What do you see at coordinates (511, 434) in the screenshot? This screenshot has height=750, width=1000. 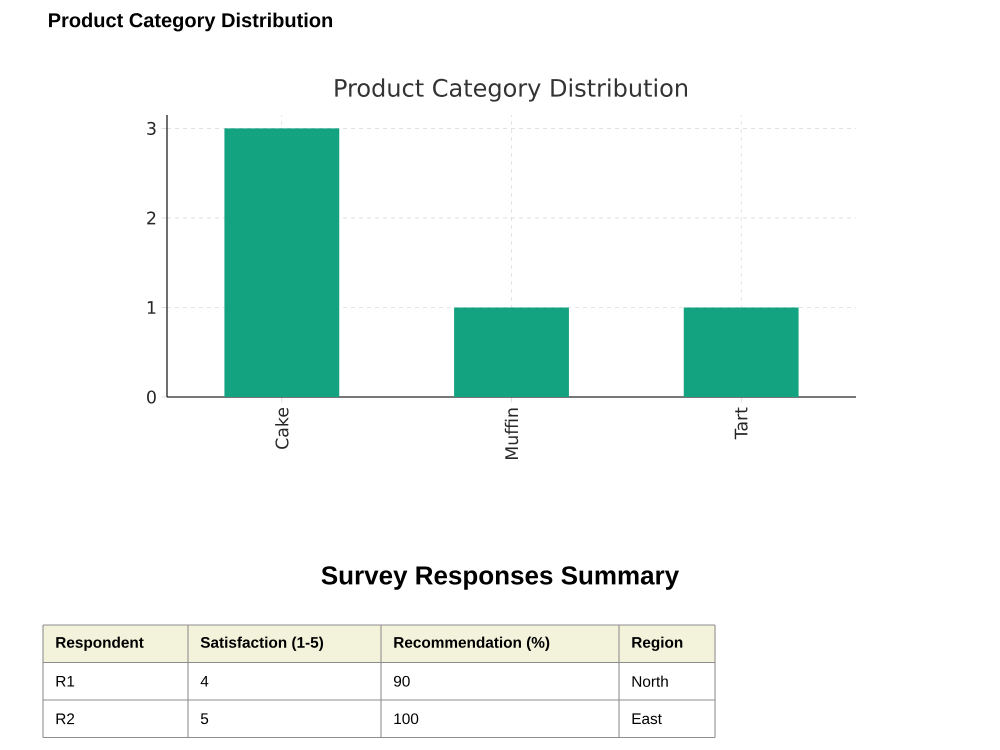 I see `x-tick-label: Muffin` at bounding box center [511, 434].